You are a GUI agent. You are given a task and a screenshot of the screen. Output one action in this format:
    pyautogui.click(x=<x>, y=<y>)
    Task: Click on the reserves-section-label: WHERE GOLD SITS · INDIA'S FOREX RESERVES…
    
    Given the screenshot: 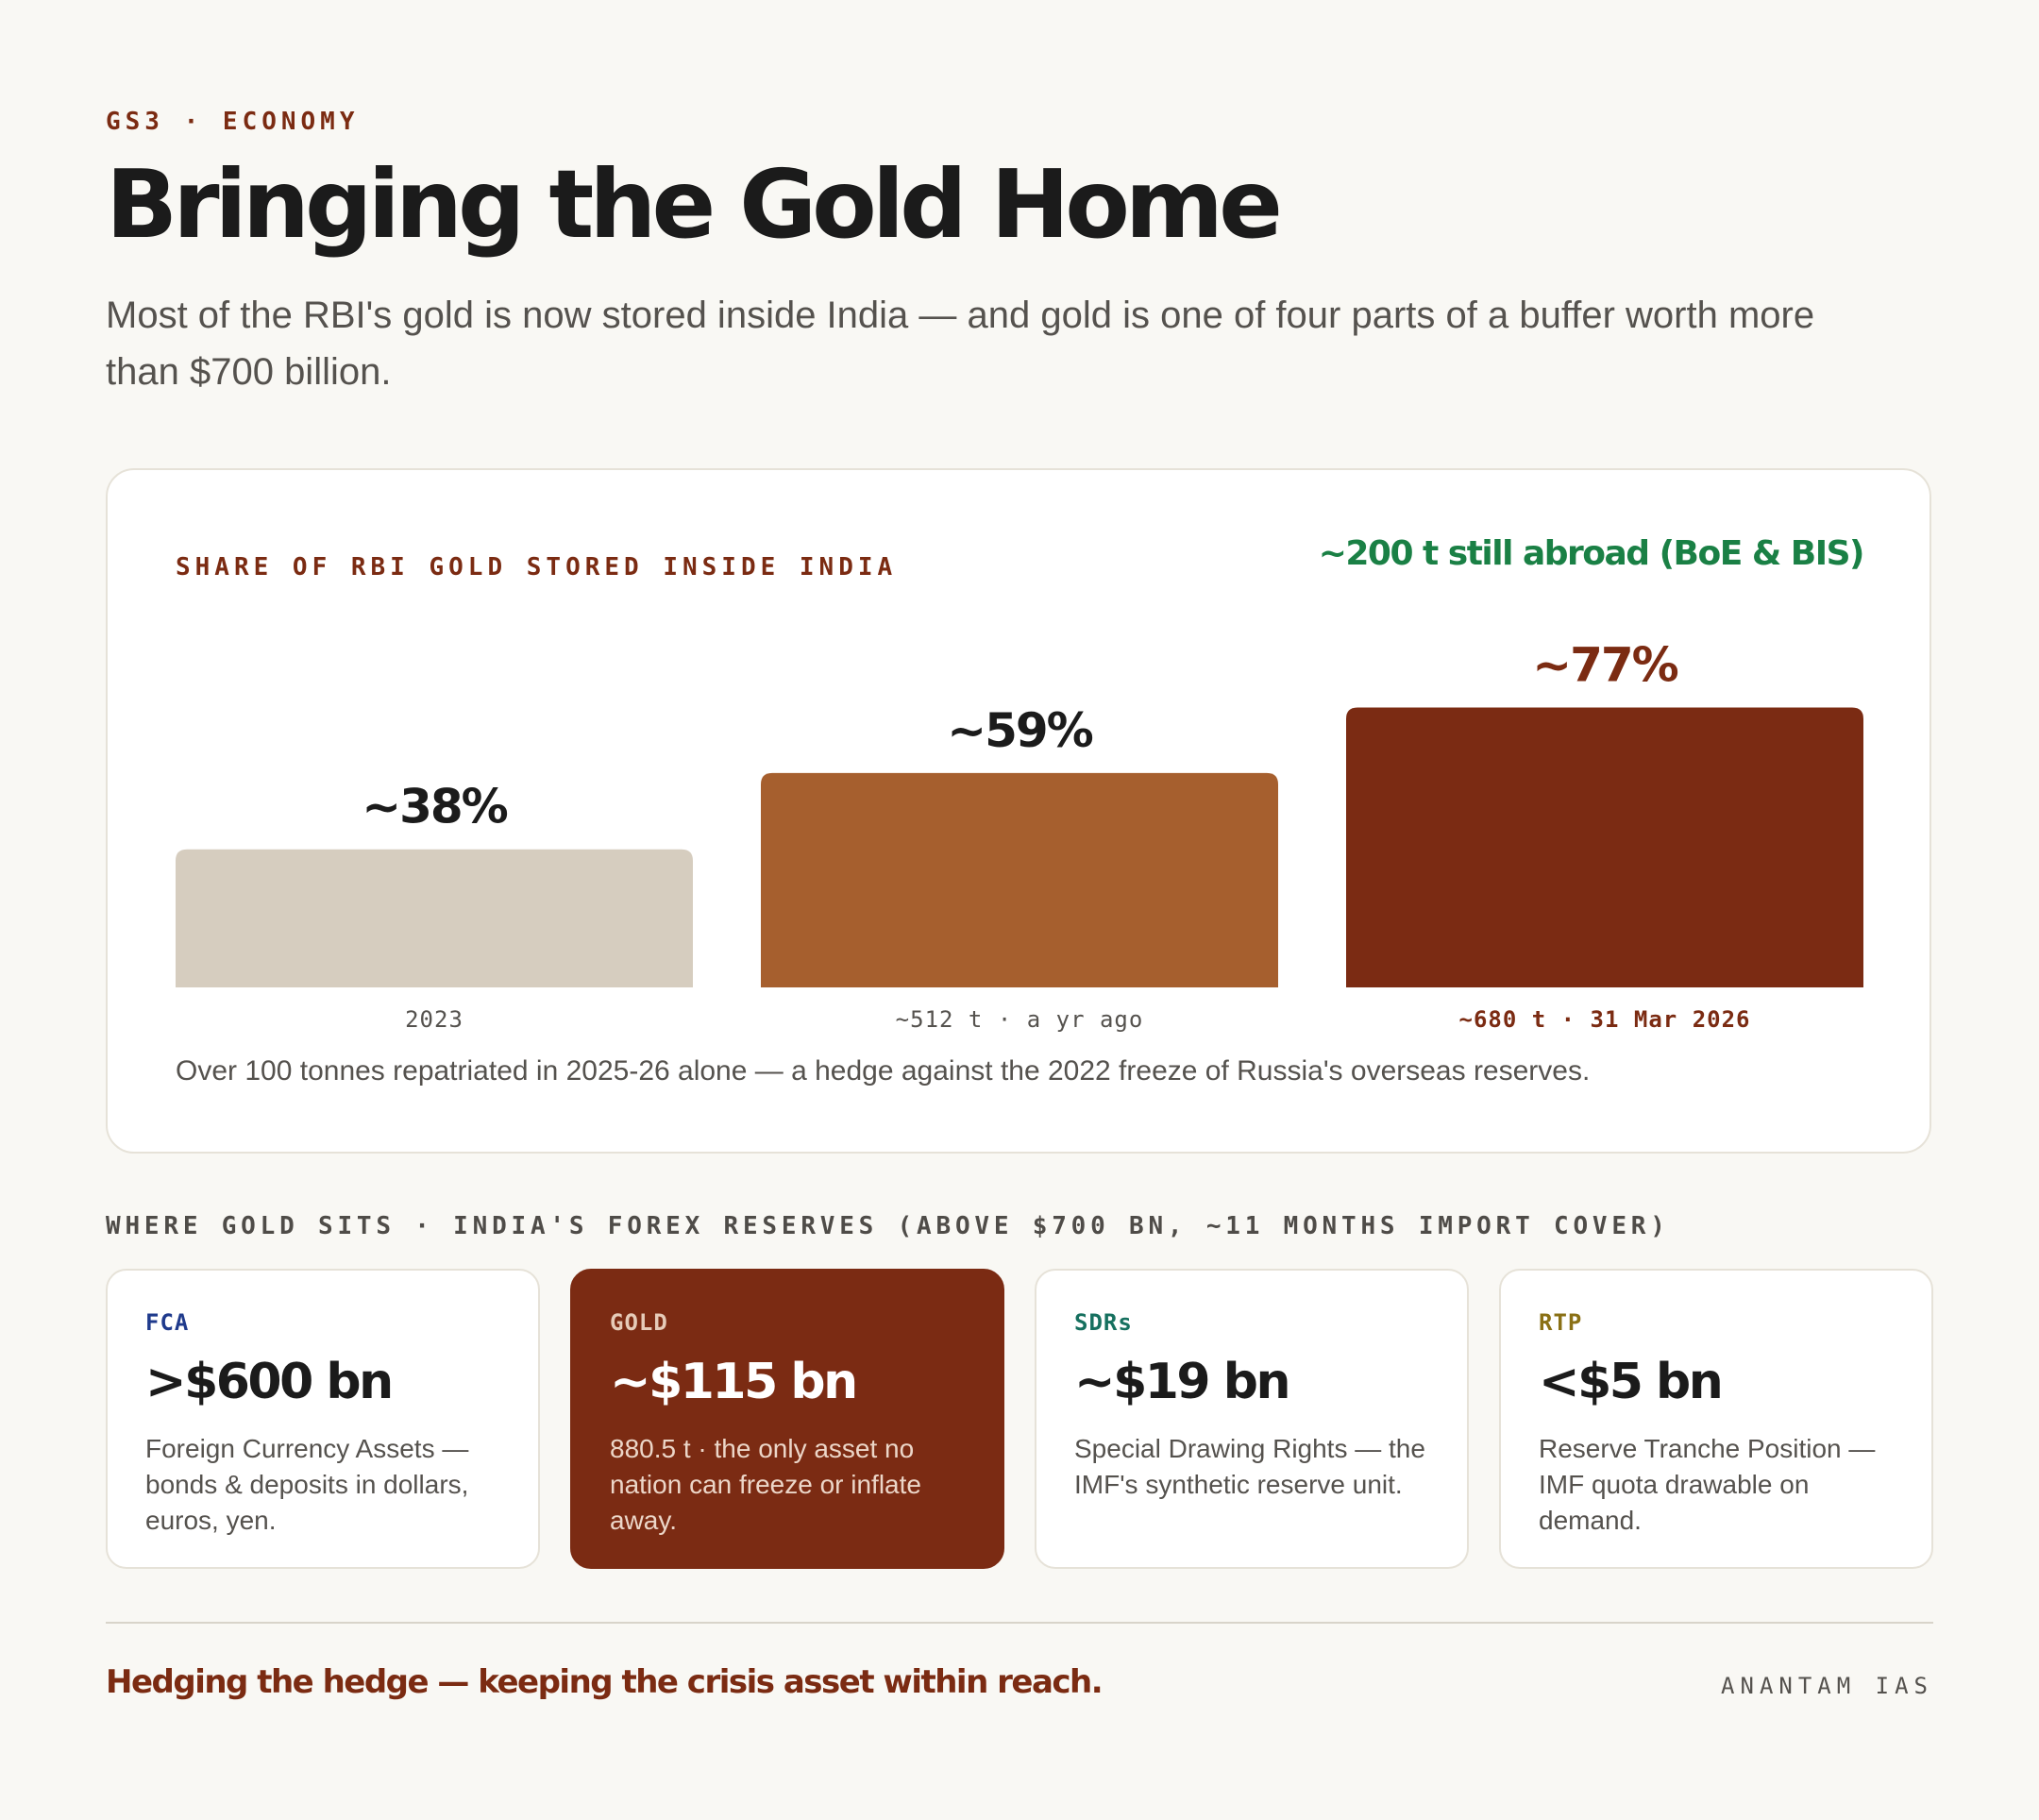 What is the action you would take?
    pyautogui.click(x=888, y=1226)
    